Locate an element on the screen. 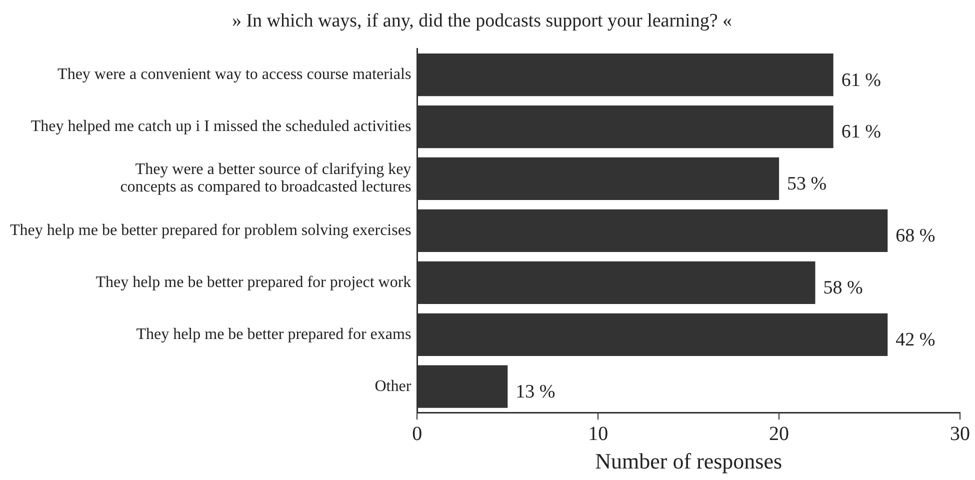 The width and height of the screenshot is (975, 480). x-axis-title: Number of responses is located at coordinates (688, 461).